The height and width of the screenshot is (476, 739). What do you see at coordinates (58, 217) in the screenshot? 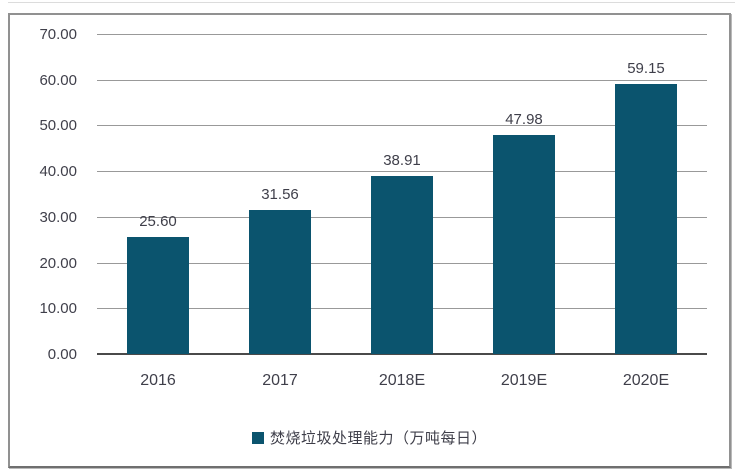
I see `y-axis-label: 30.00` at bounding box center [58, 217].